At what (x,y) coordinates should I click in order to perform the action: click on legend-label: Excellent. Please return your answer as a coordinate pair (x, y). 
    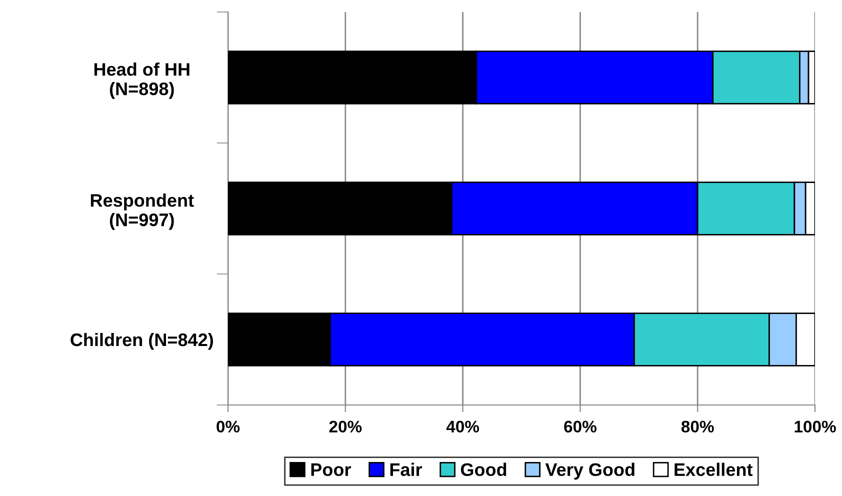
    Looking at the image, I should click on (713, 469).